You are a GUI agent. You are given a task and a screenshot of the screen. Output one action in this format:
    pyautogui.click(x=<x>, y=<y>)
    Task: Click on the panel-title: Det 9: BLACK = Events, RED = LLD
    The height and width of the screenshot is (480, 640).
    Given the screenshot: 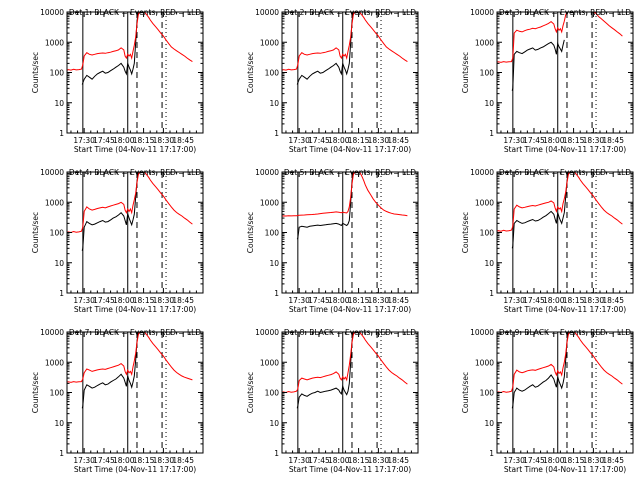 What is the action you would take?
    pyautogui.click(x=565, y=332)
    